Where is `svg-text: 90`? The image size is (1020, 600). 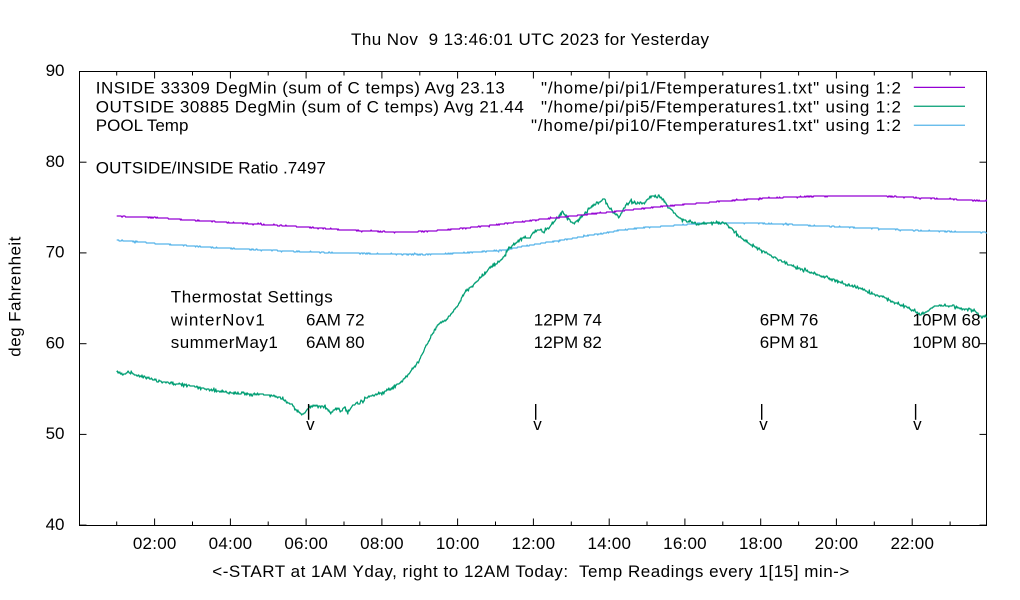 svg-text: 90 is located at coordinates (55, 70).